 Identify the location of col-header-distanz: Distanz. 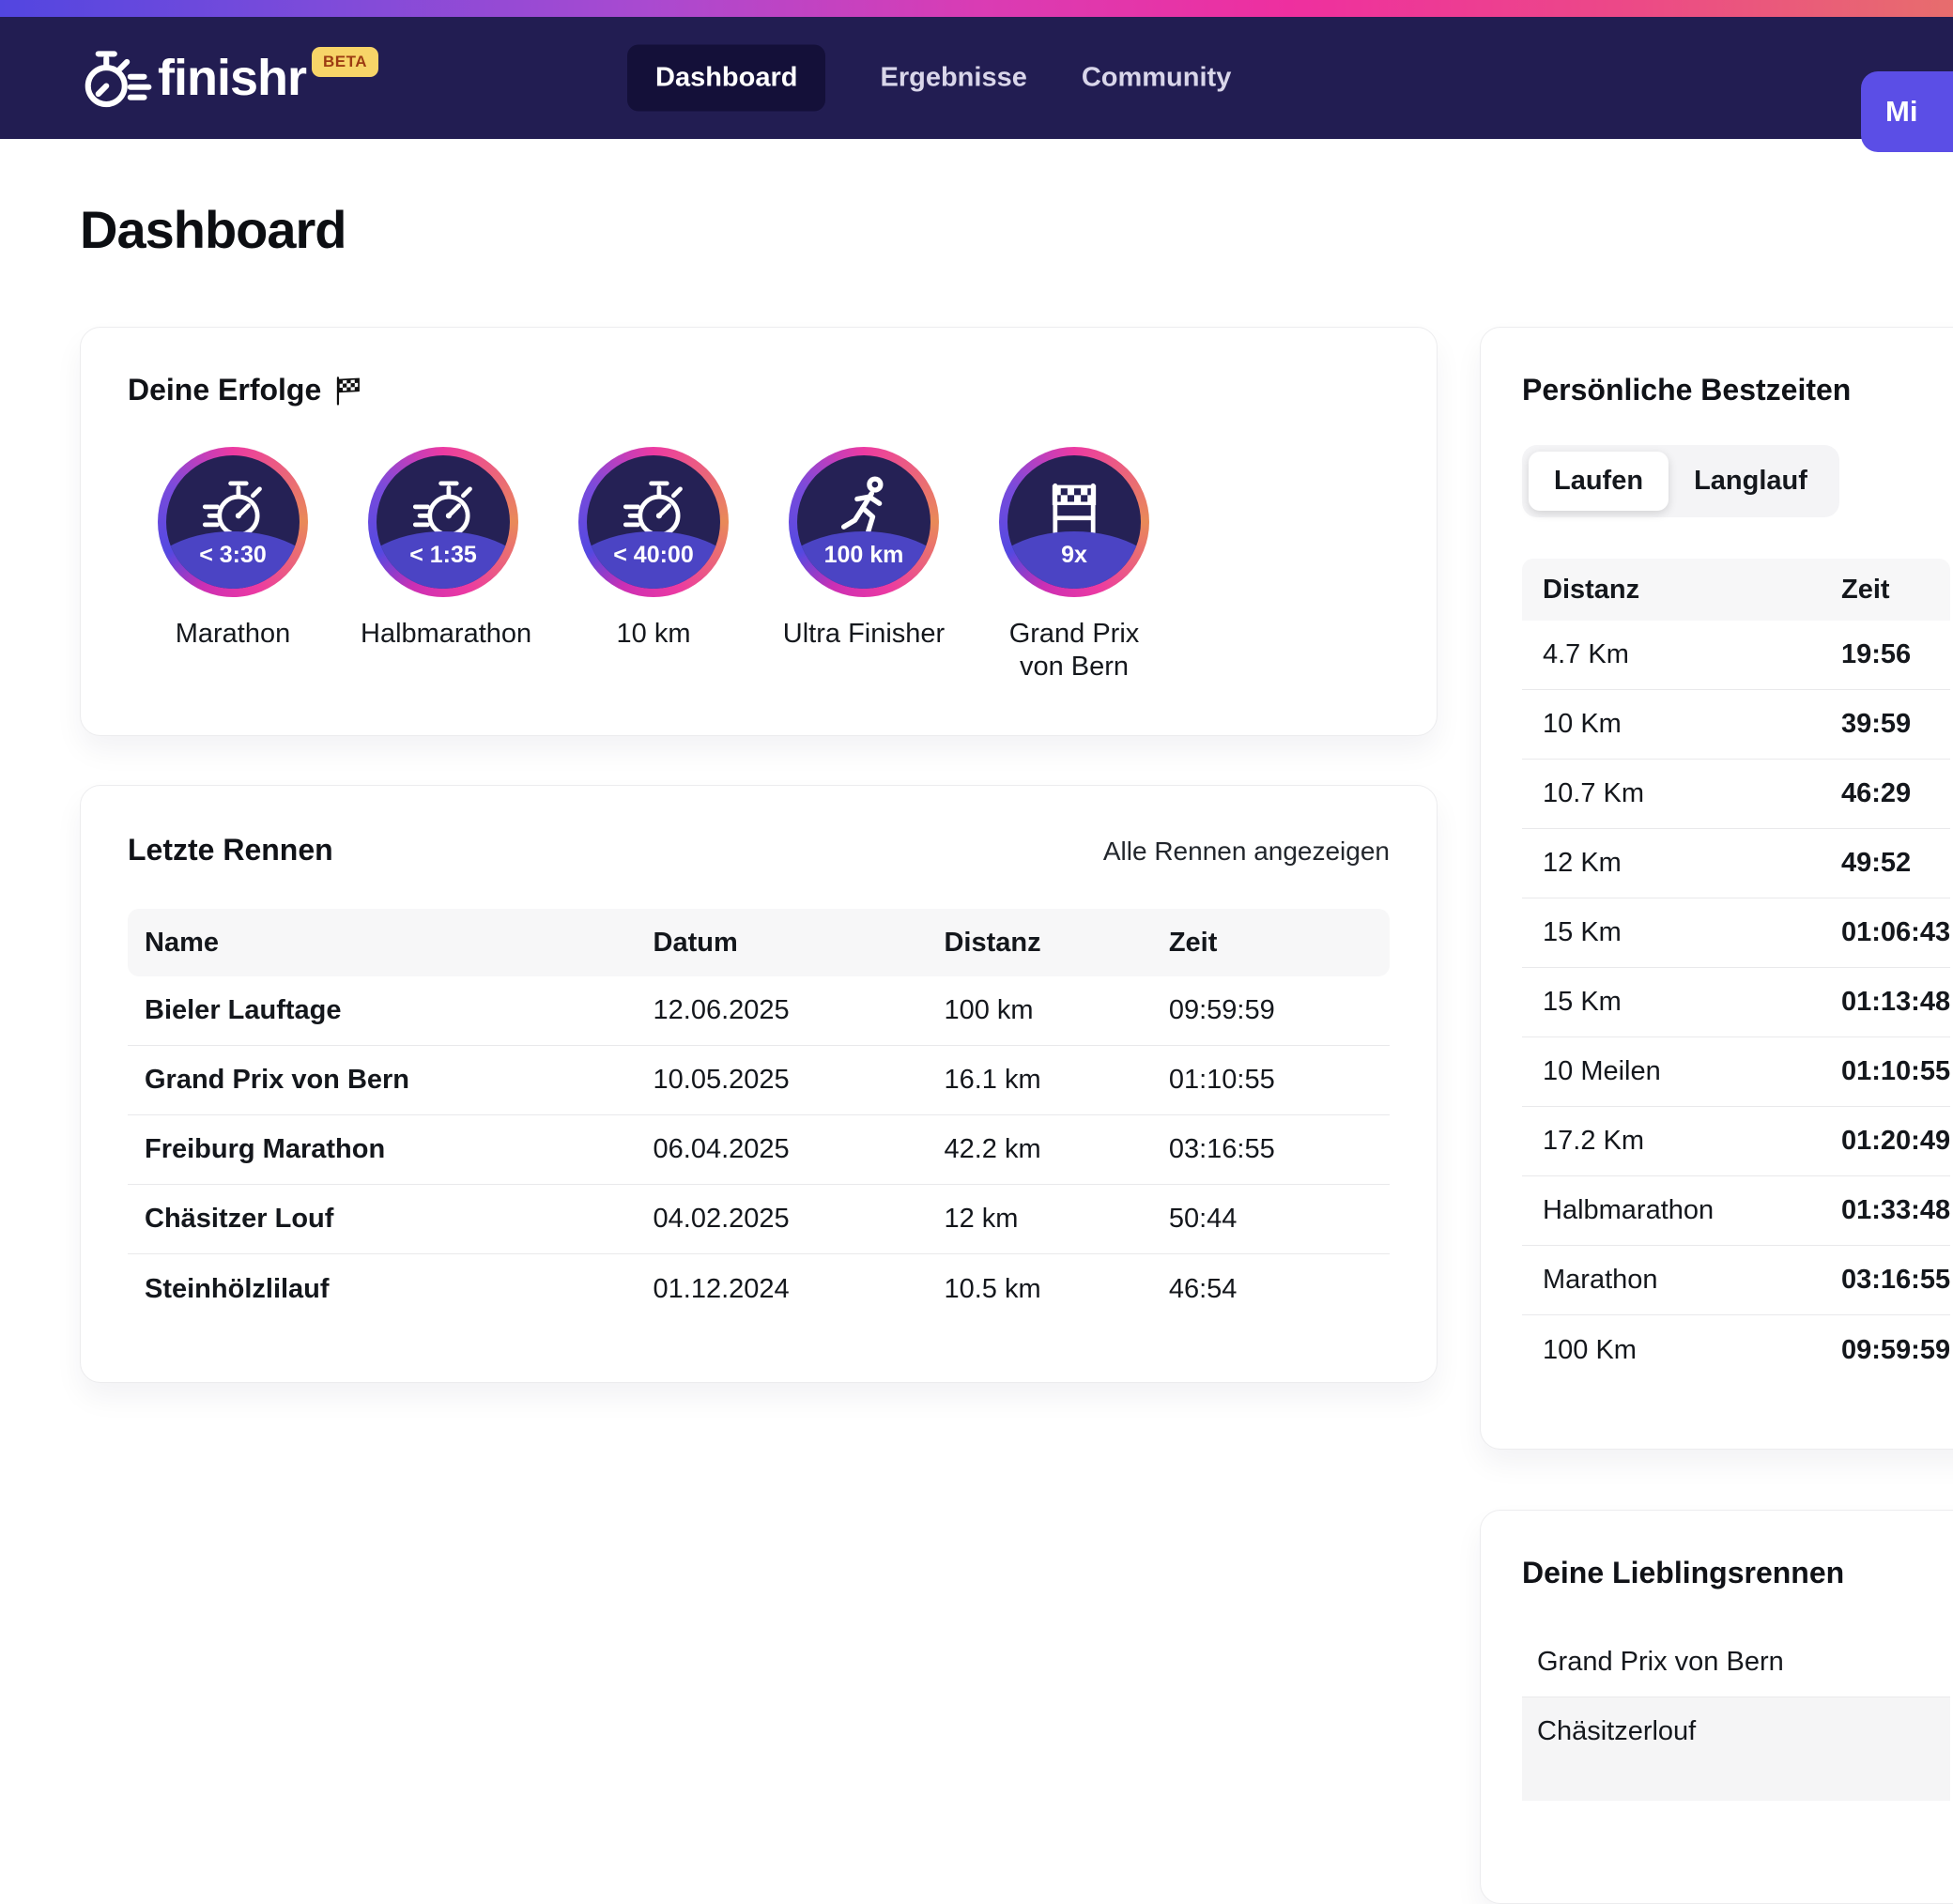
(1591, 590).